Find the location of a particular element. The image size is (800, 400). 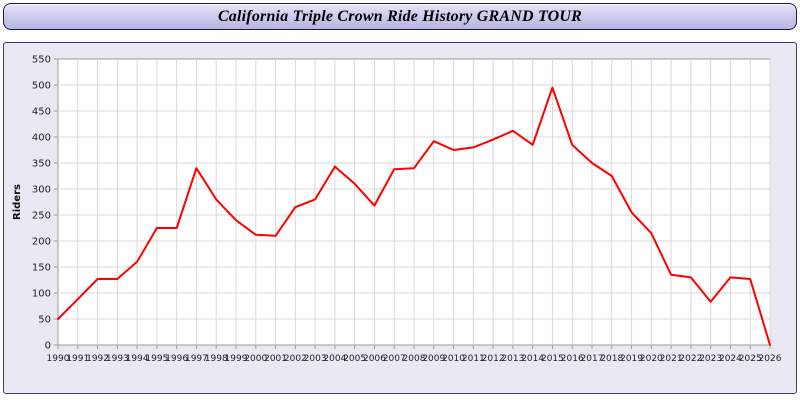

svg-text: 1994 is located at coordinates (137, 359).